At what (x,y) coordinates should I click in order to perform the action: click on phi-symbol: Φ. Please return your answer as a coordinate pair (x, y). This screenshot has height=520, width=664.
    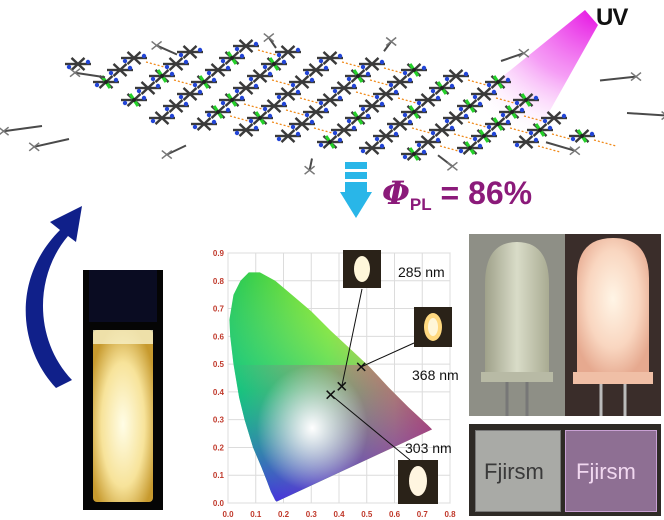
    Looking at the image, I should click on (396, 193).